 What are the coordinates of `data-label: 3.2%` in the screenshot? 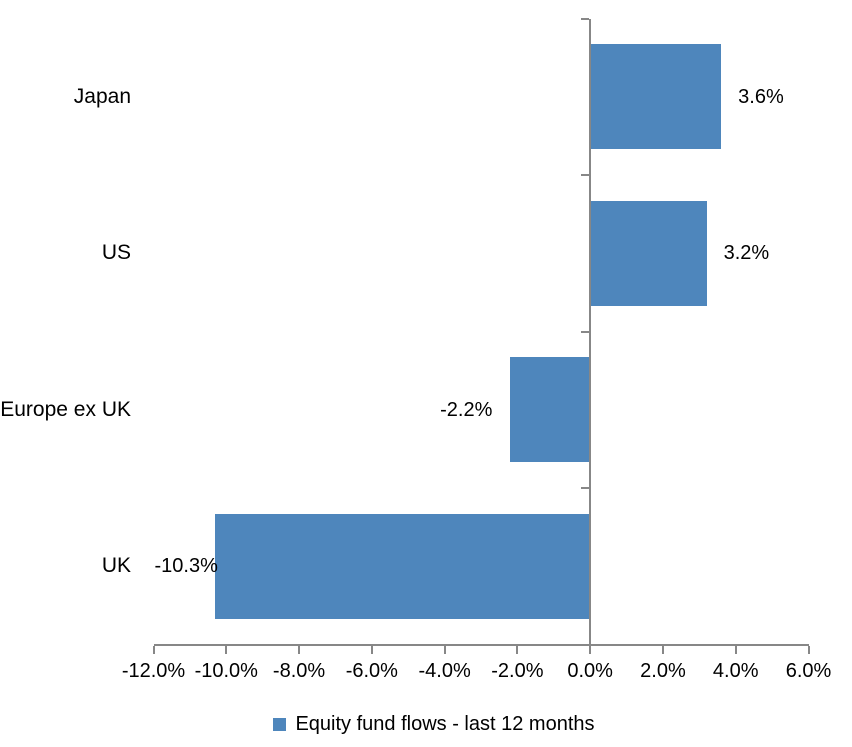 It's located at (746, 253).